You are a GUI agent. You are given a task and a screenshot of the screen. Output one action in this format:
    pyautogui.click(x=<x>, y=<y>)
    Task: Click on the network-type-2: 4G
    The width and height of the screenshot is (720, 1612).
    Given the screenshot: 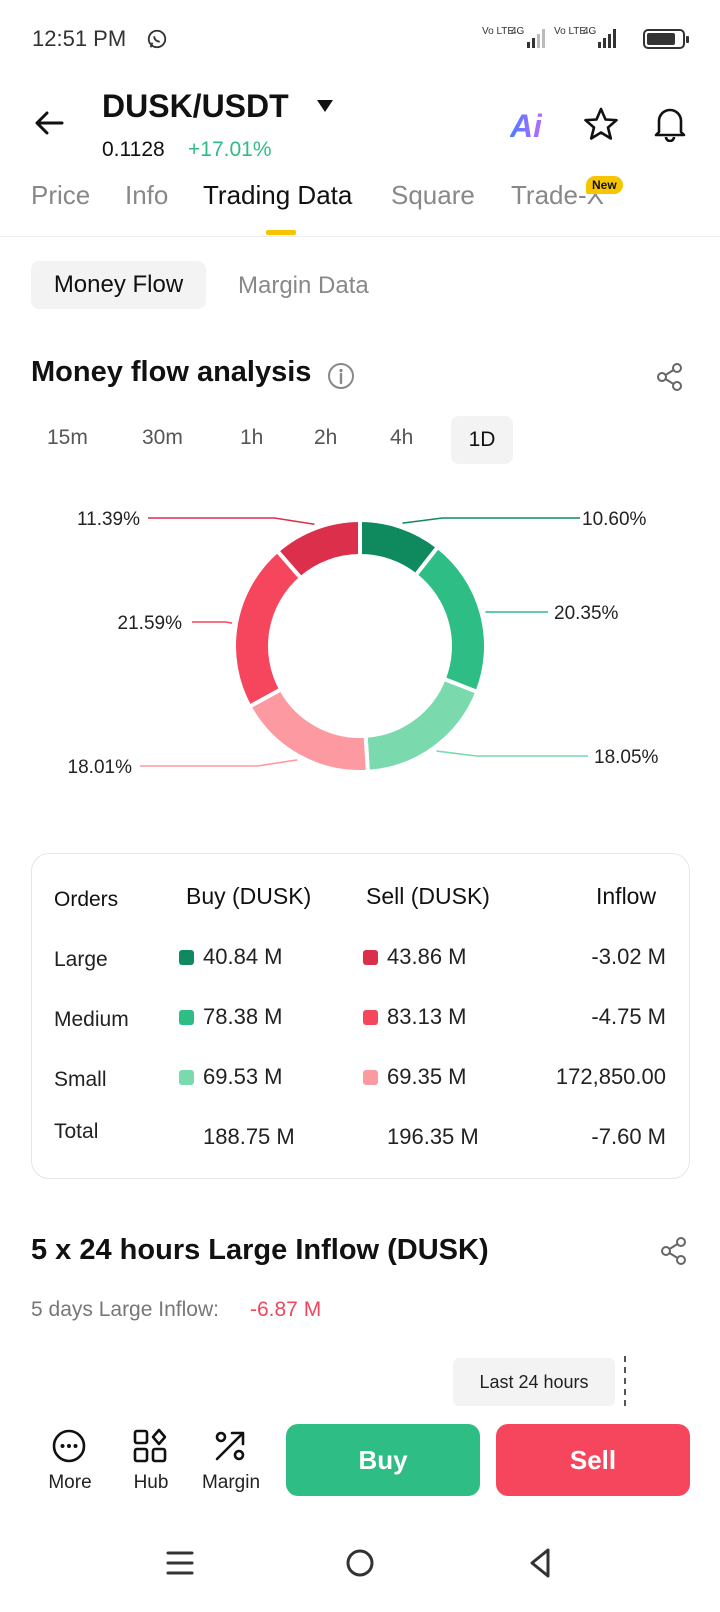 What is the action you would take?
    pyautogui.click(x=590, y=31)
    